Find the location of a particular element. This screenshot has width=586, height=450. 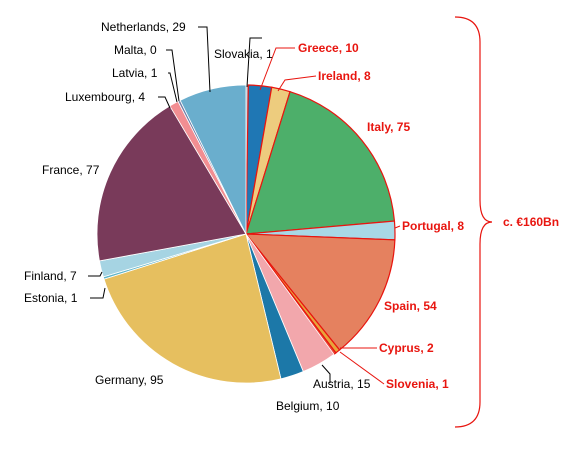

leader-line-austria is located at coordinates (326, 373).